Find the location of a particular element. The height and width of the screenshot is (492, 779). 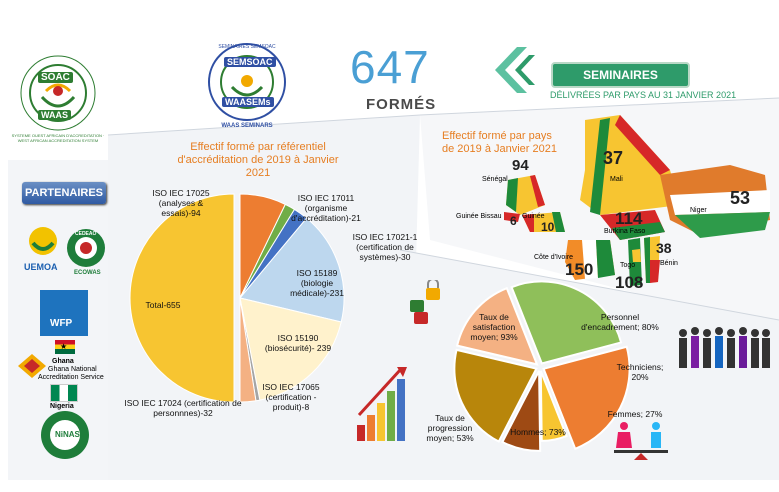

guinee-label: Guinée is located at coordinates (533, 216).